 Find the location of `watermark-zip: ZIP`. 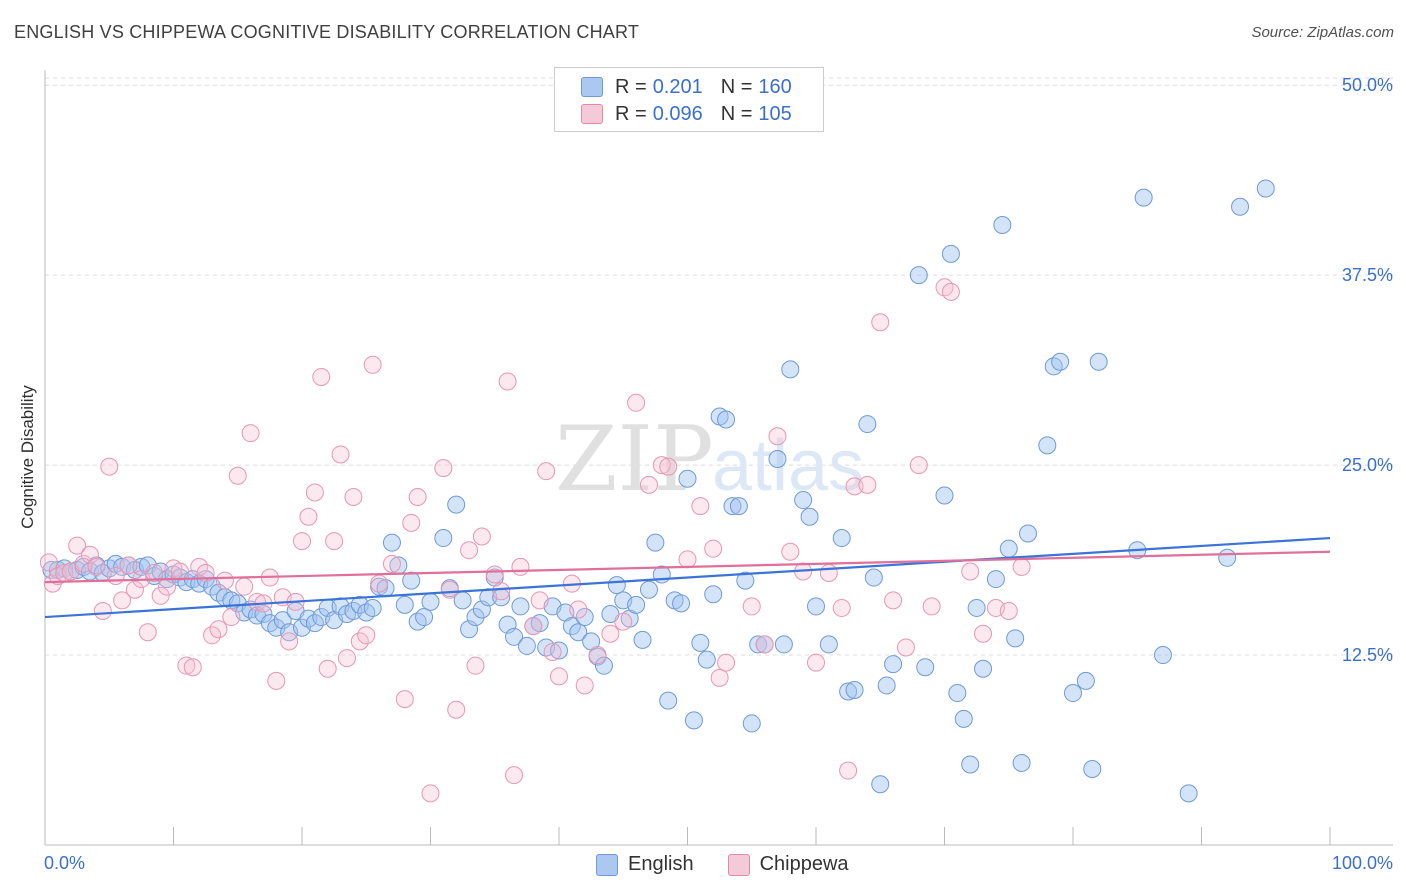

watermark-zip: ZIP is located at coordinates (634, 459).